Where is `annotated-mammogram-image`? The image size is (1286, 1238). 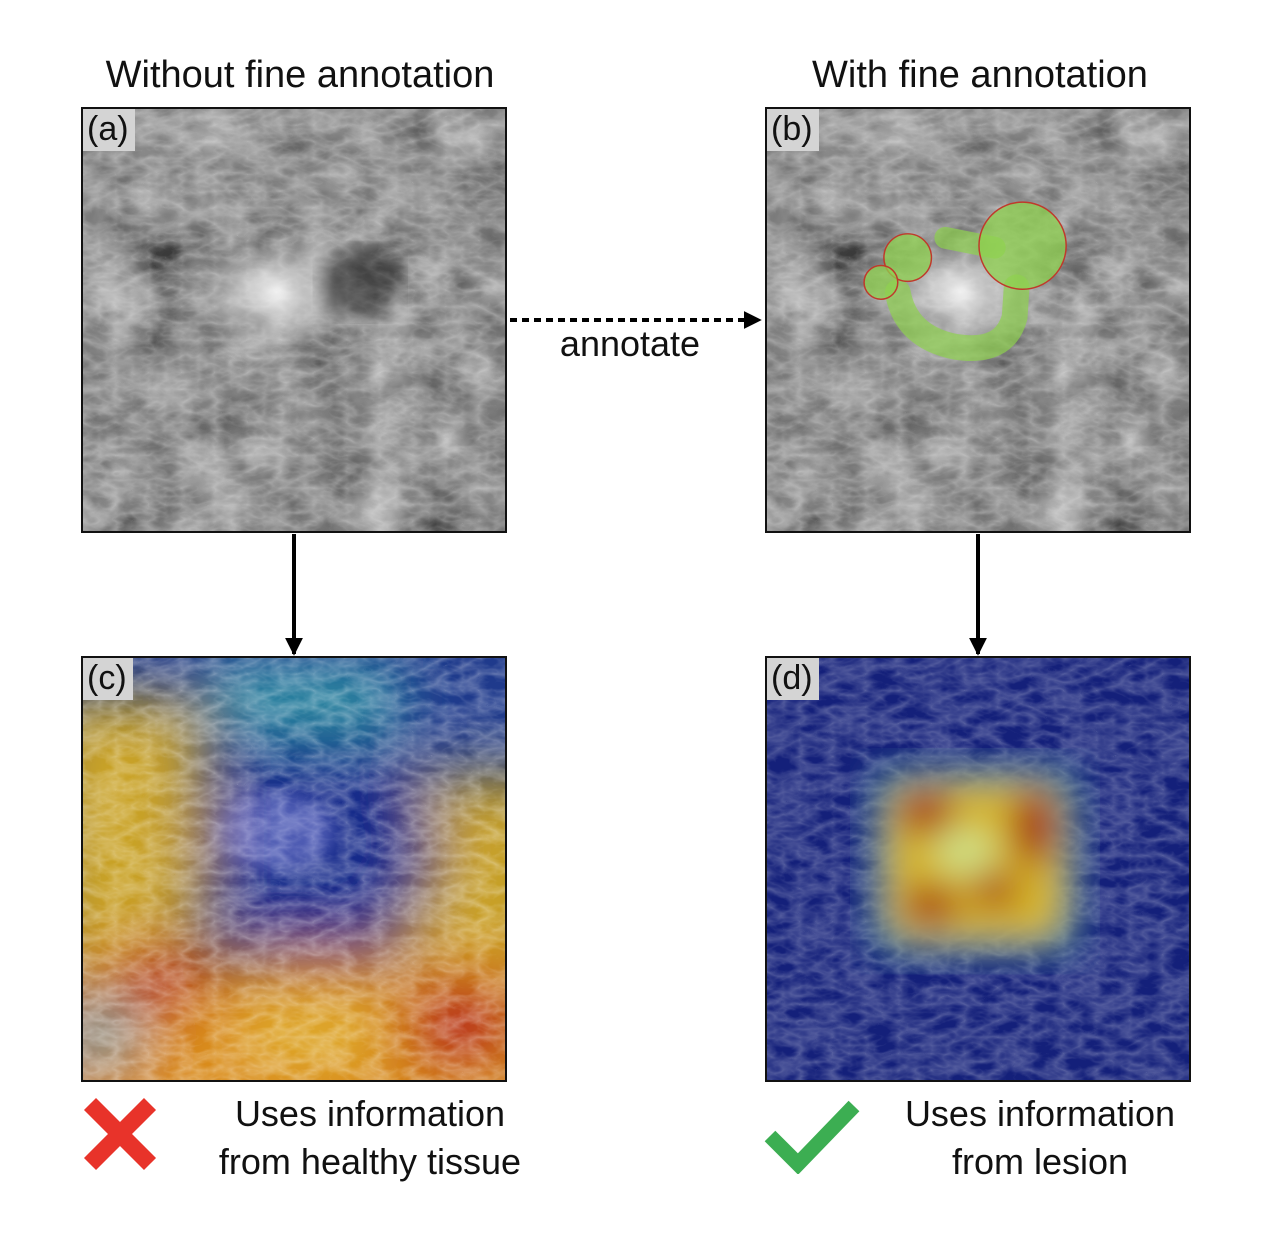 annotated-mammogram-image is located at coordinates (978, 320).